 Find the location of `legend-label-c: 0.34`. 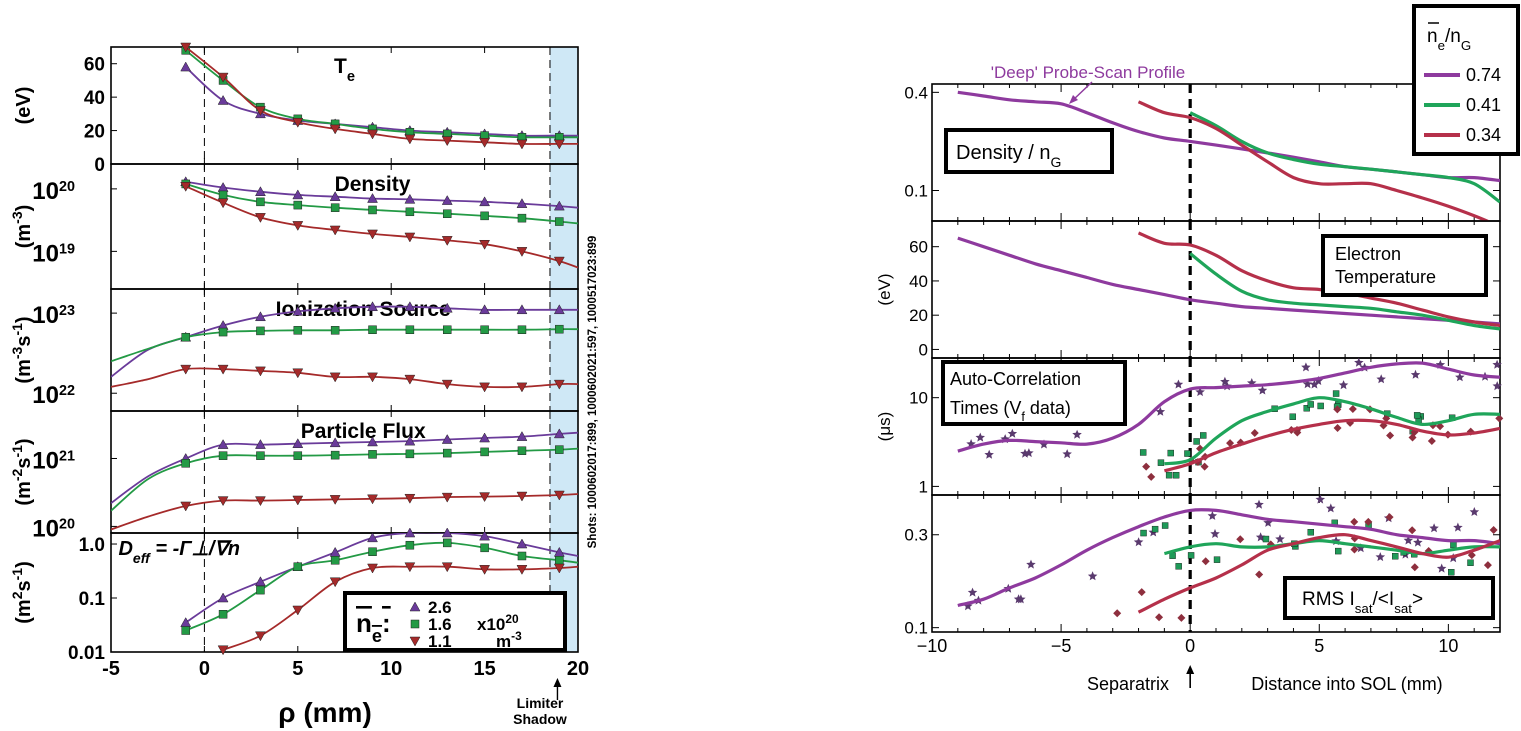

legend-label-c: 0.34 is located at coordinates (1483, 135).